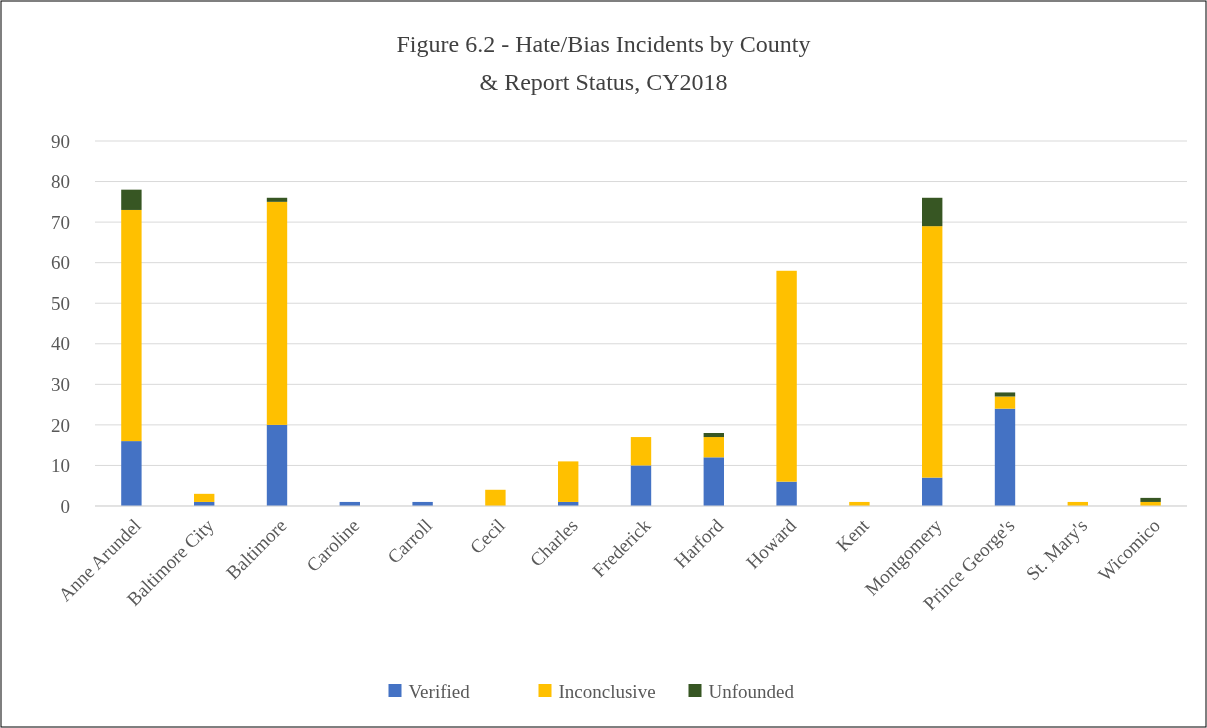 This screenshot has height=728, width=1207. I want to click on y-tick-label: 50, so click(60, 303).